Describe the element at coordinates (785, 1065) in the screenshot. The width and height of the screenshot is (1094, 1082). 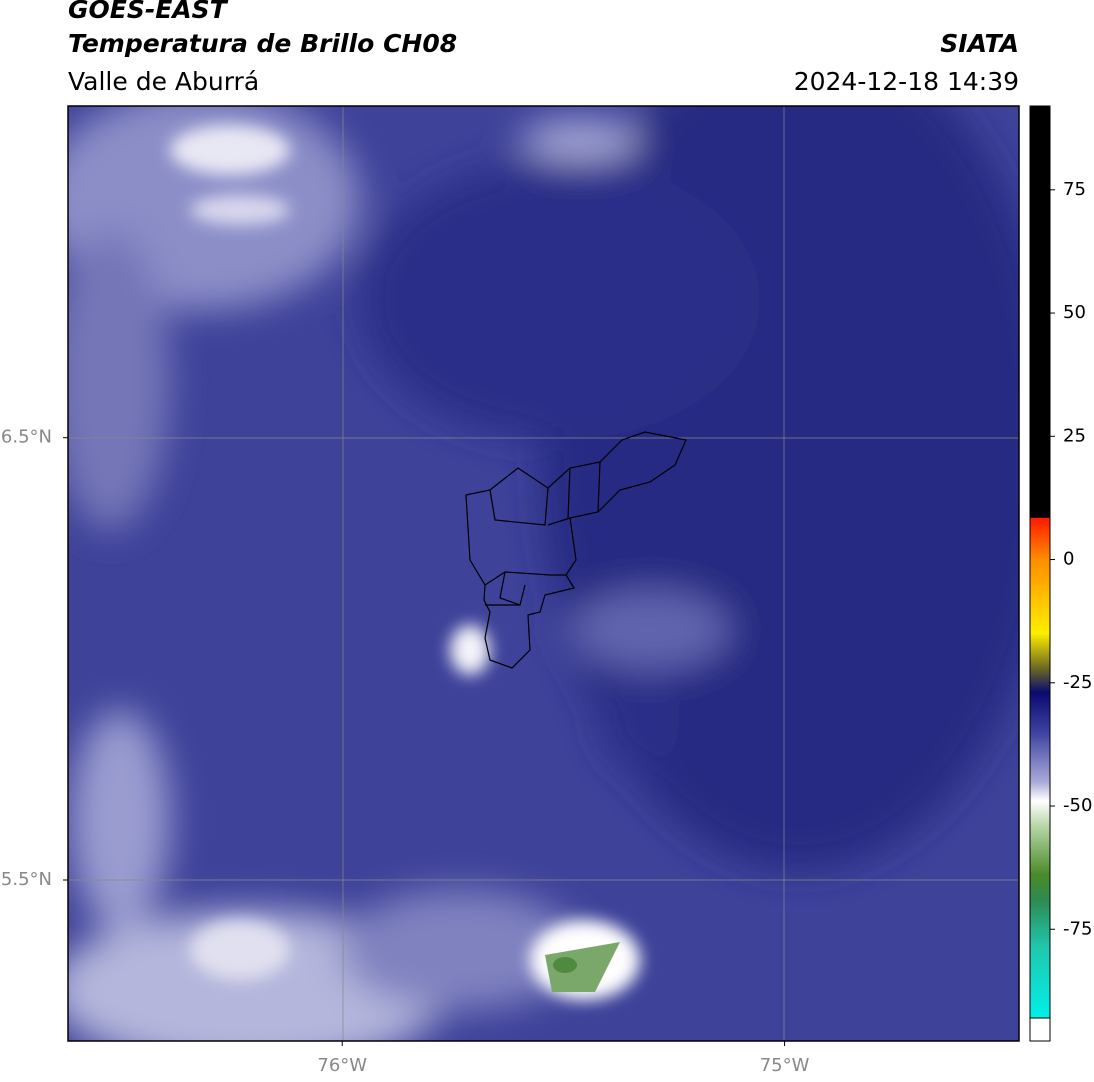
I see `x-tick-label: 75°W` at that location.